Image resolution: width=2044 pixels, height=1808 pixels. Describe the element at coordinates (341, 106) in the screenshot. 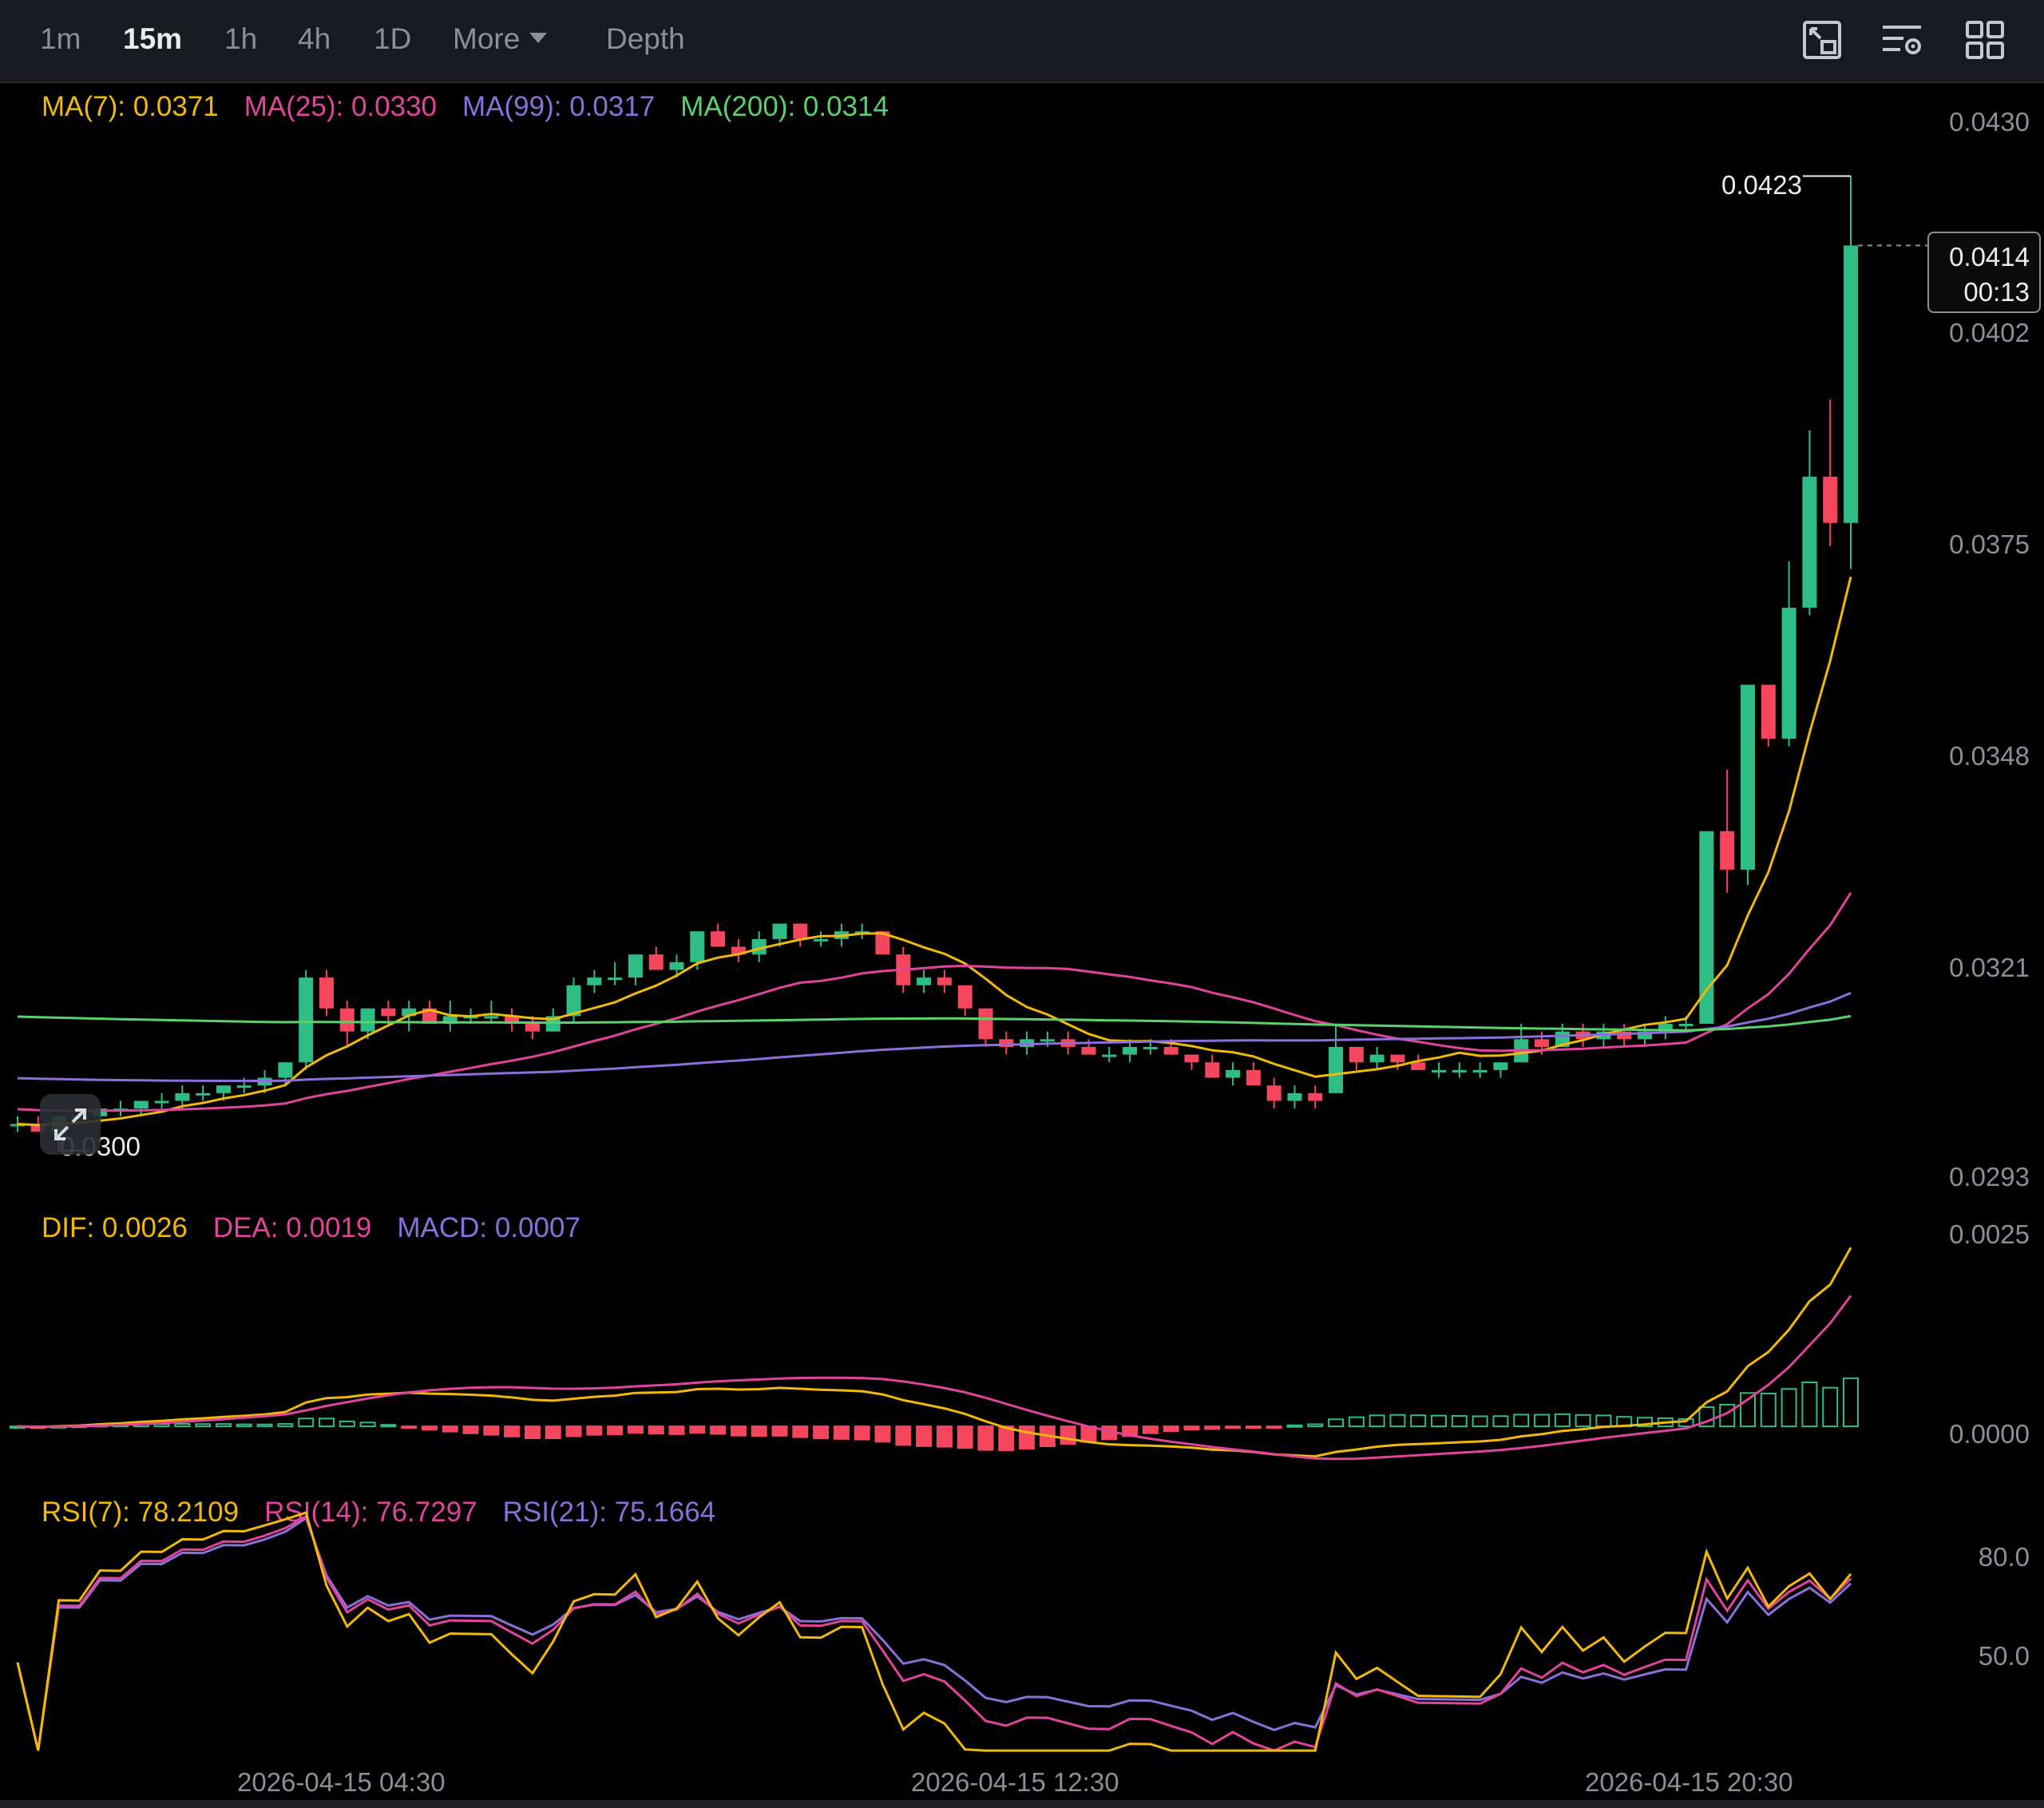

I see `ma25-value: MA(25): 0.0330` at that location.